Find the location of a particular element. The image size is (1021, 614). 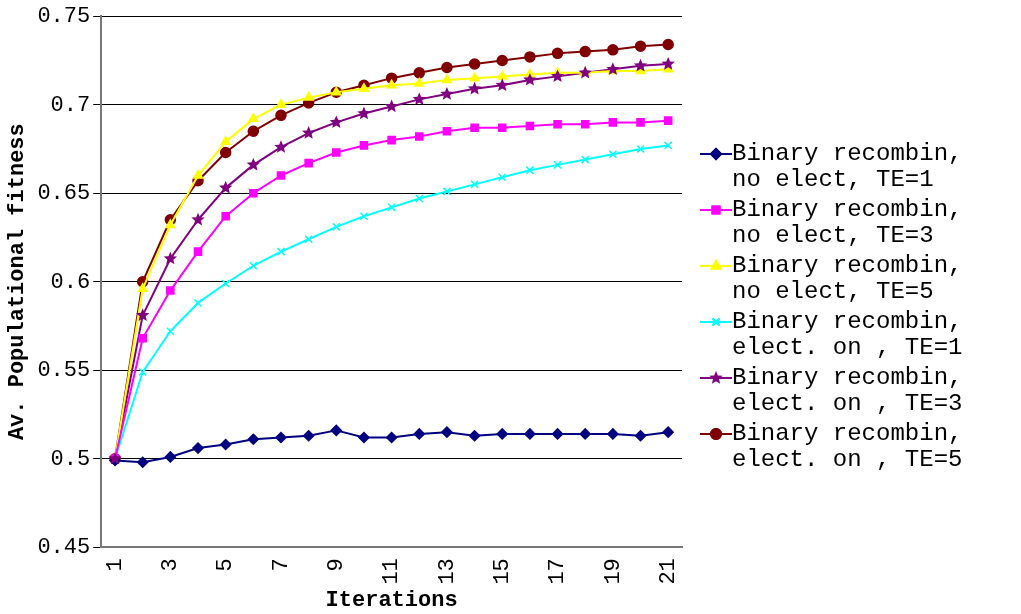

legend-label: Binary recombin, no elect, TE=1 is located at coordinates (848, 166).